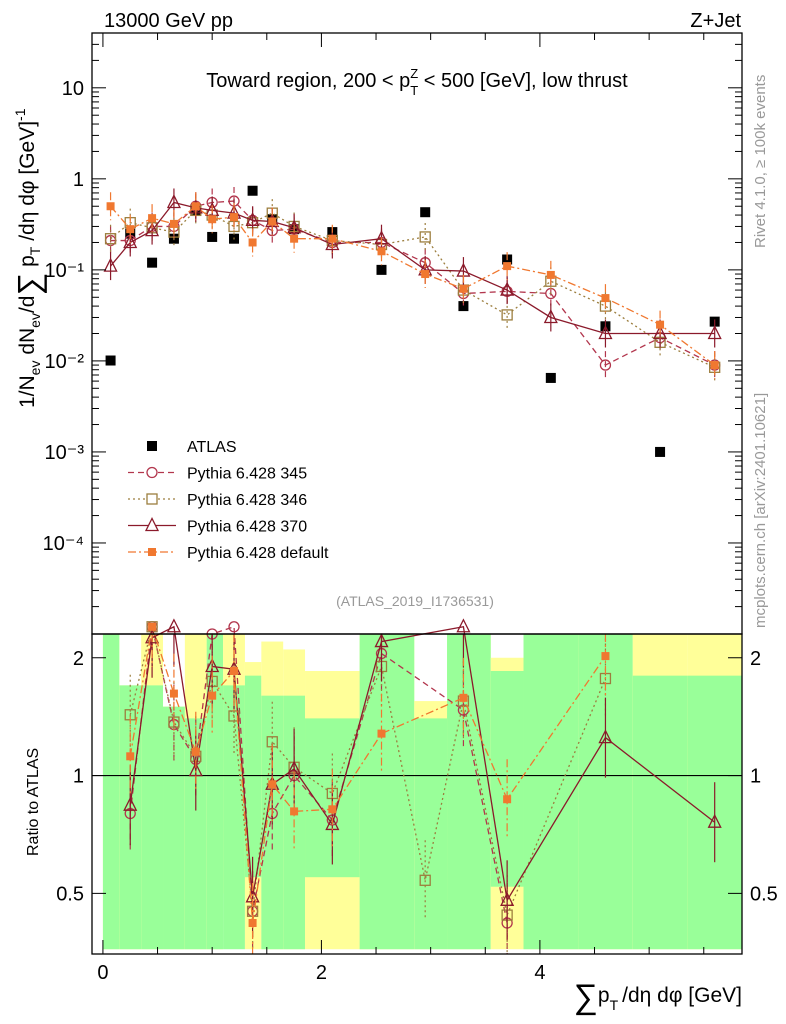 The image size is (786, 1024). What do you see at coordinates (217, 526) in the screenshot?
I see `legend-entry: Pythia 6.428 370` at bounding box center [217, 526].